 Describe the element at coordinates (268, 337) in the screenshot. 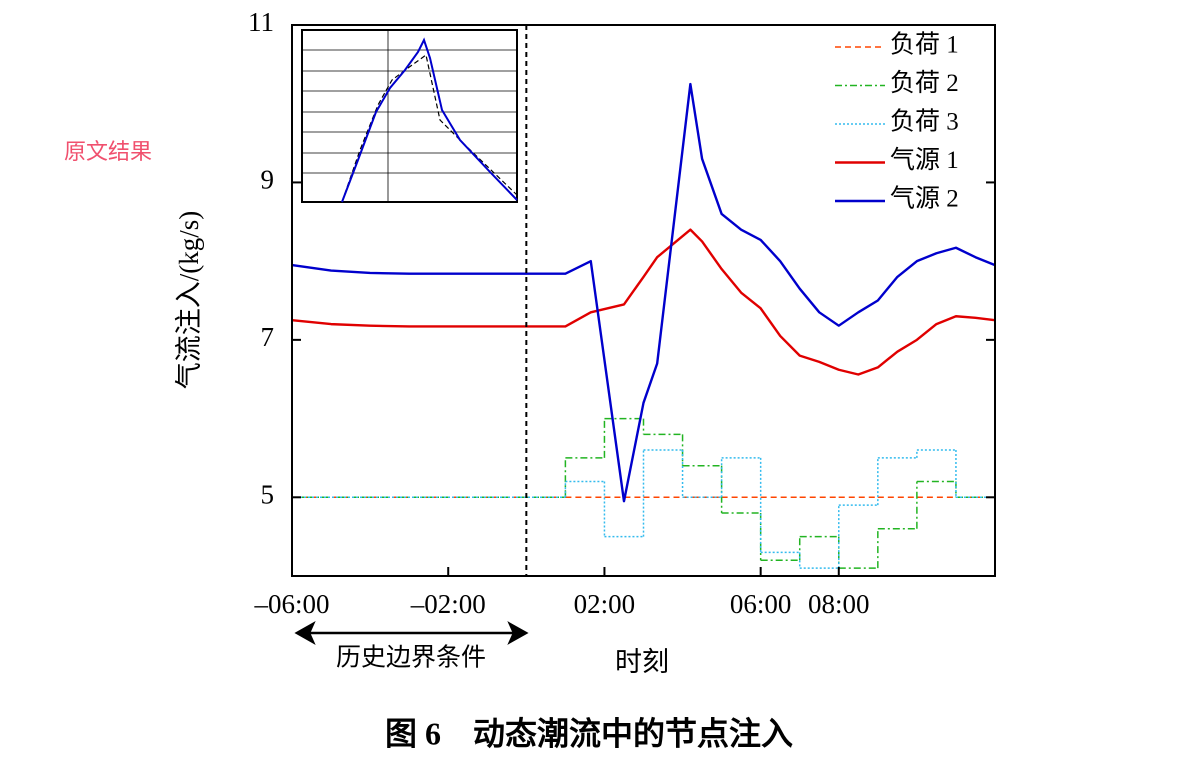

I see `y-tick-label: 7` at that location.